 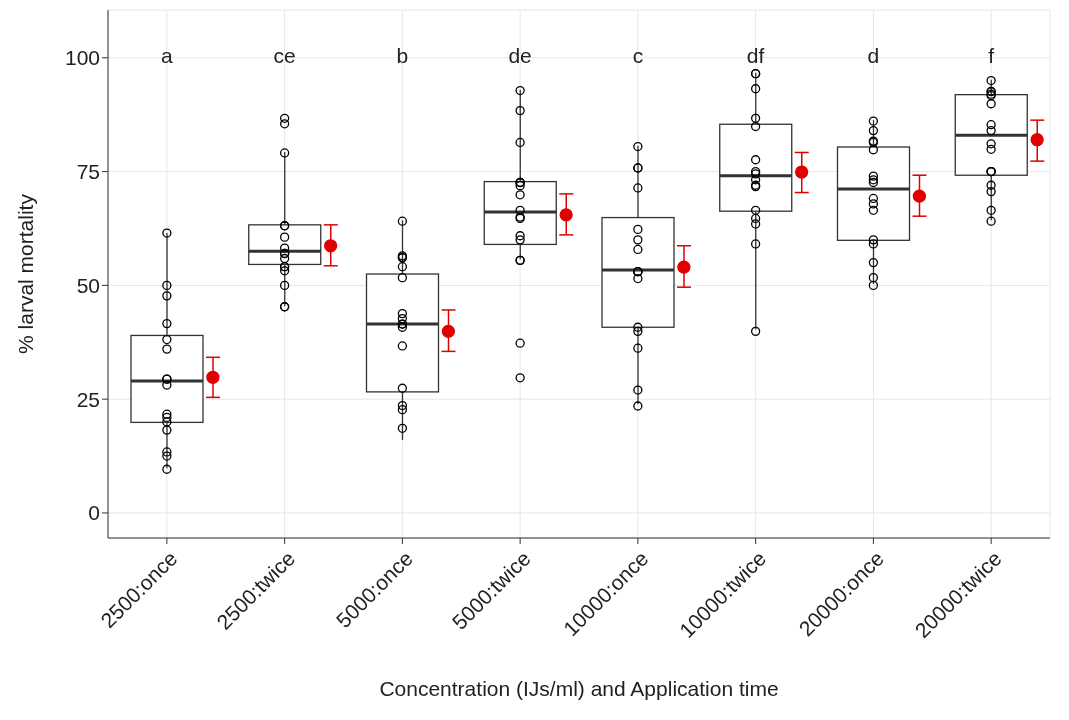 I want to click on annotation: df, so click(x=755, y=55).